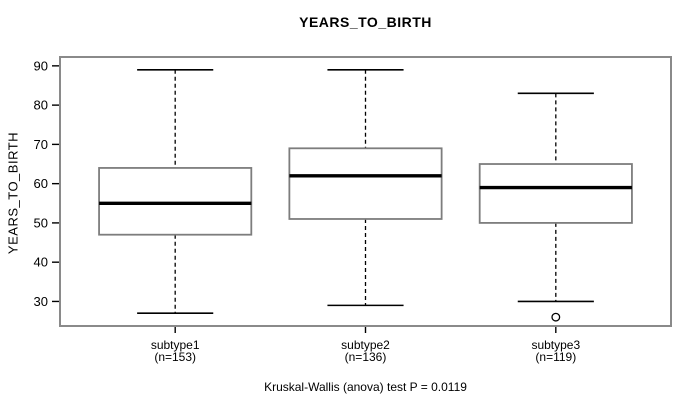 The width and height of the screenshot is (700, 400). I want to click on y-axis-tick-label: 50, so click(41, 222).